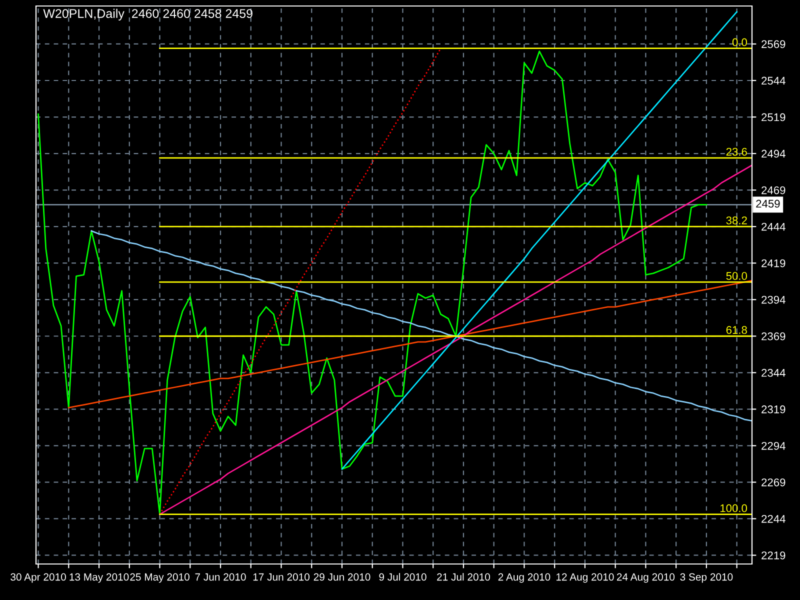  What do you see at coordinates (706, 578) in the screenshot?
I see `x-tick-label: 3 Sep 2010` at bounding box center [706, 578].